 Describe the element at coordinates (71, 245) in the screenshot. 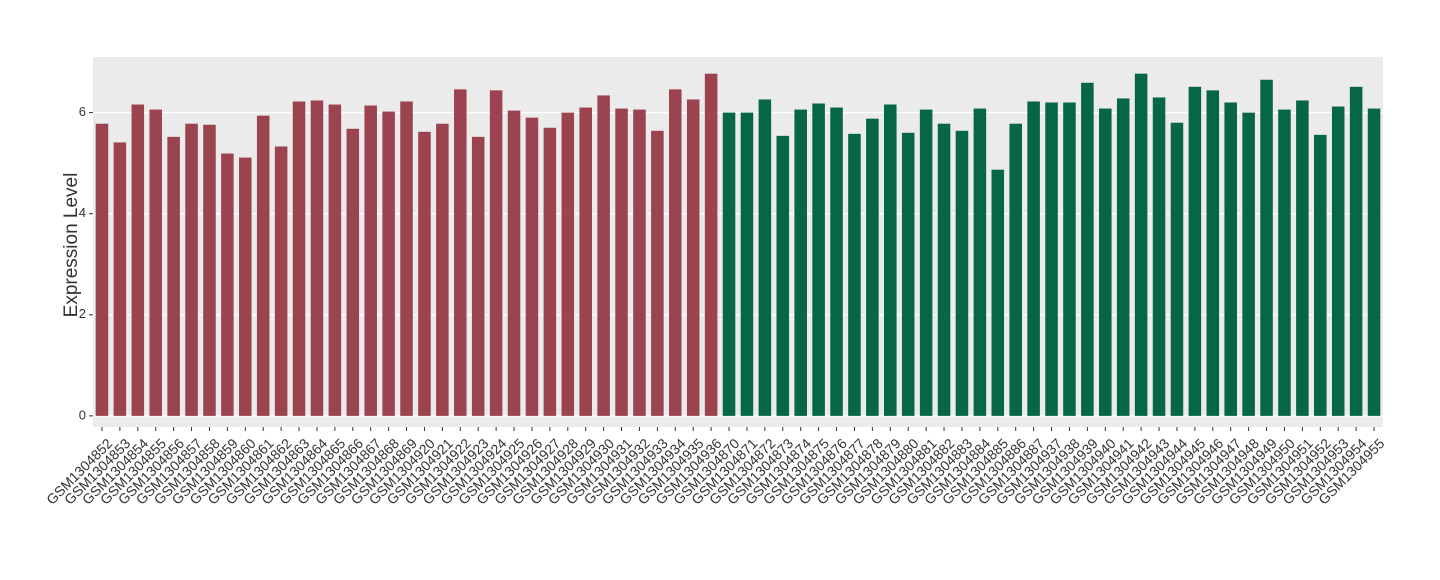

I see `y-axis-label: Expression Level` at that location.